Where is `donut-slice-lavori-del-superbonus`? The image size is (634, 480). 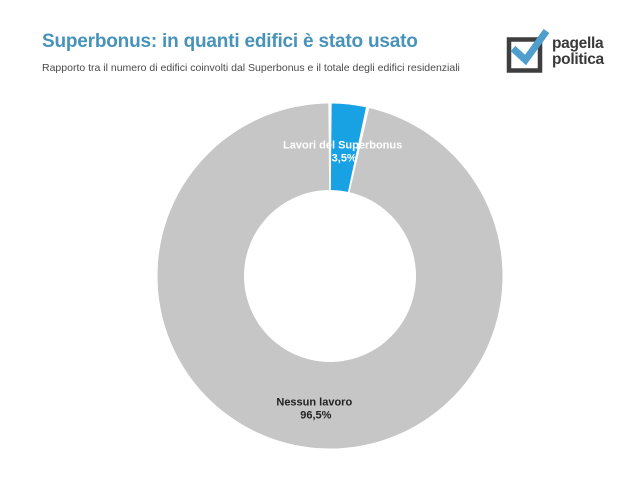
donut-slice-lavori-del-superbonus is located at coordinates (348, 147).